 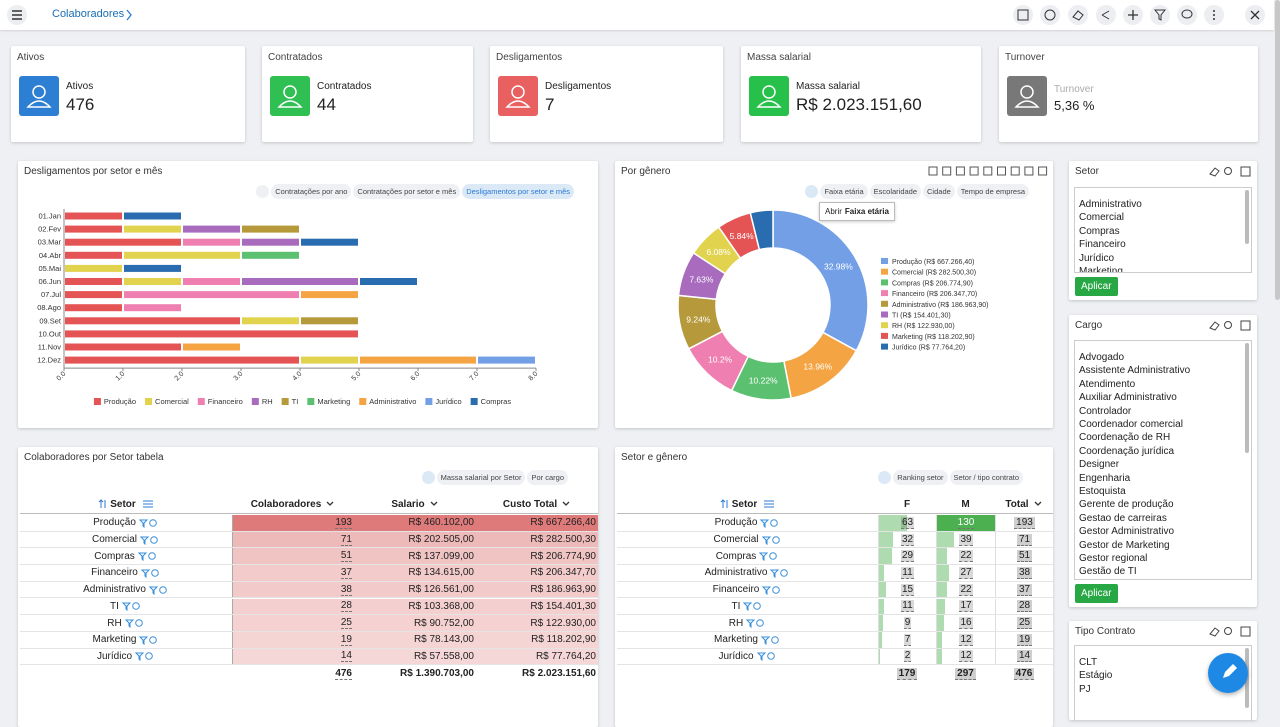 I want to click on filter-option: Jurídico, so click(x=1097, y=258).